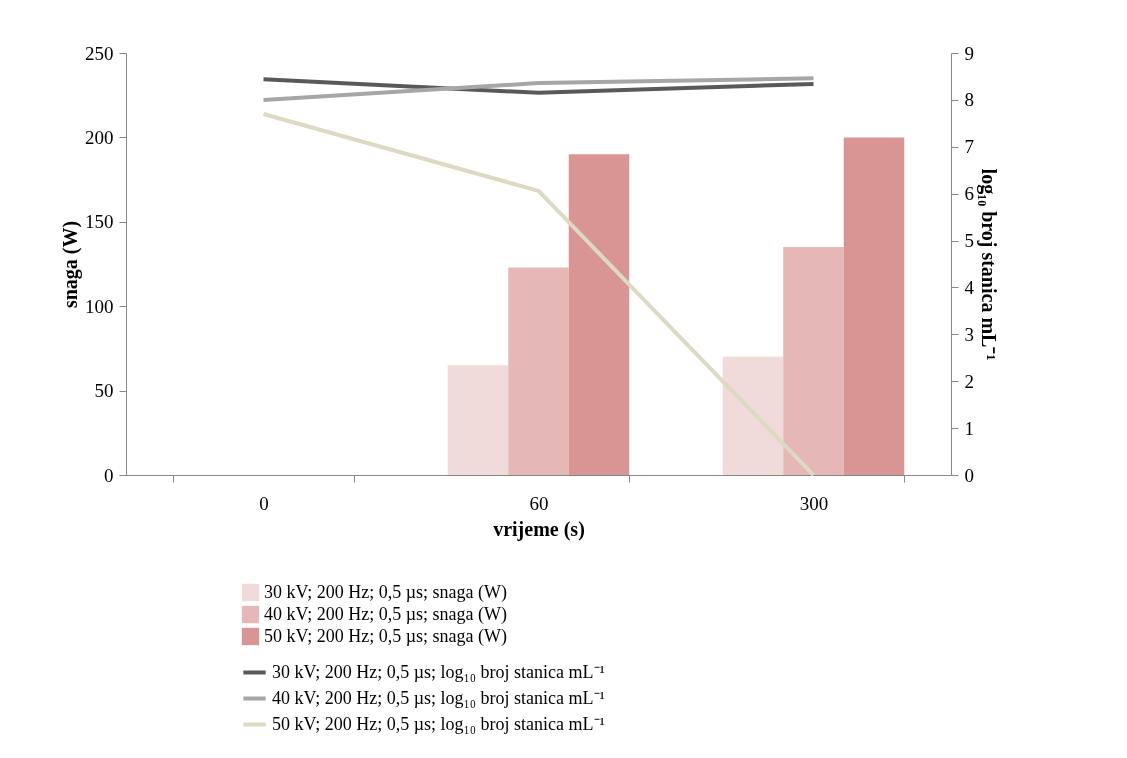 The image size is (1127, 758). What do you see at coordinates (969, 428) in the screenshot?
I see `y2-tick-label: 1` at bounding box center [969, 428].